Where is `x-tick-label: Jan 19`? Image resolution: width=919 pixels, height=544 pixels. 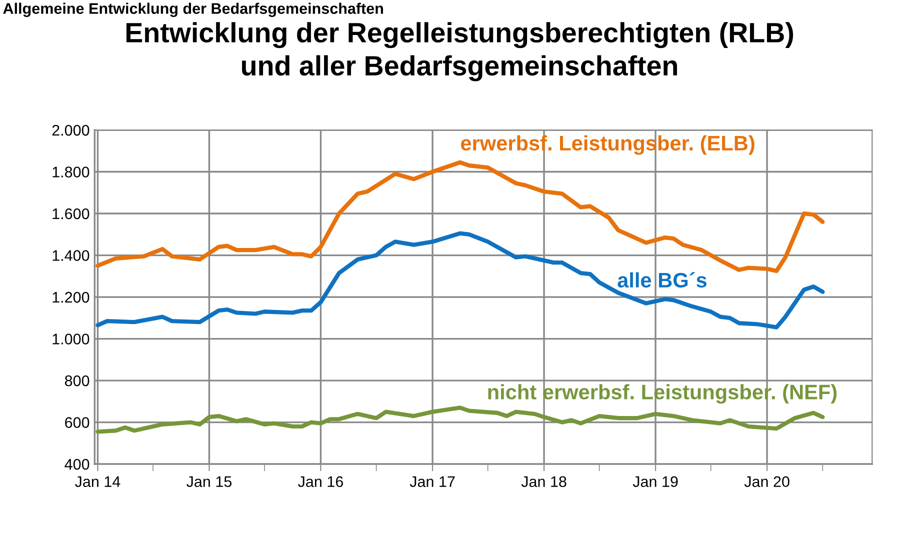
x-tick-label: Jan 19 is located at coordinates (655, 482).